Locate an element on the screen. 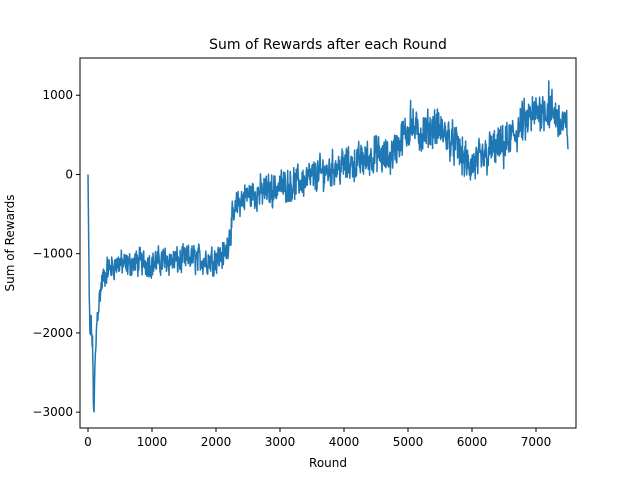  y-axis-label: Sum of Rewards is located at coordinates (10, 242).